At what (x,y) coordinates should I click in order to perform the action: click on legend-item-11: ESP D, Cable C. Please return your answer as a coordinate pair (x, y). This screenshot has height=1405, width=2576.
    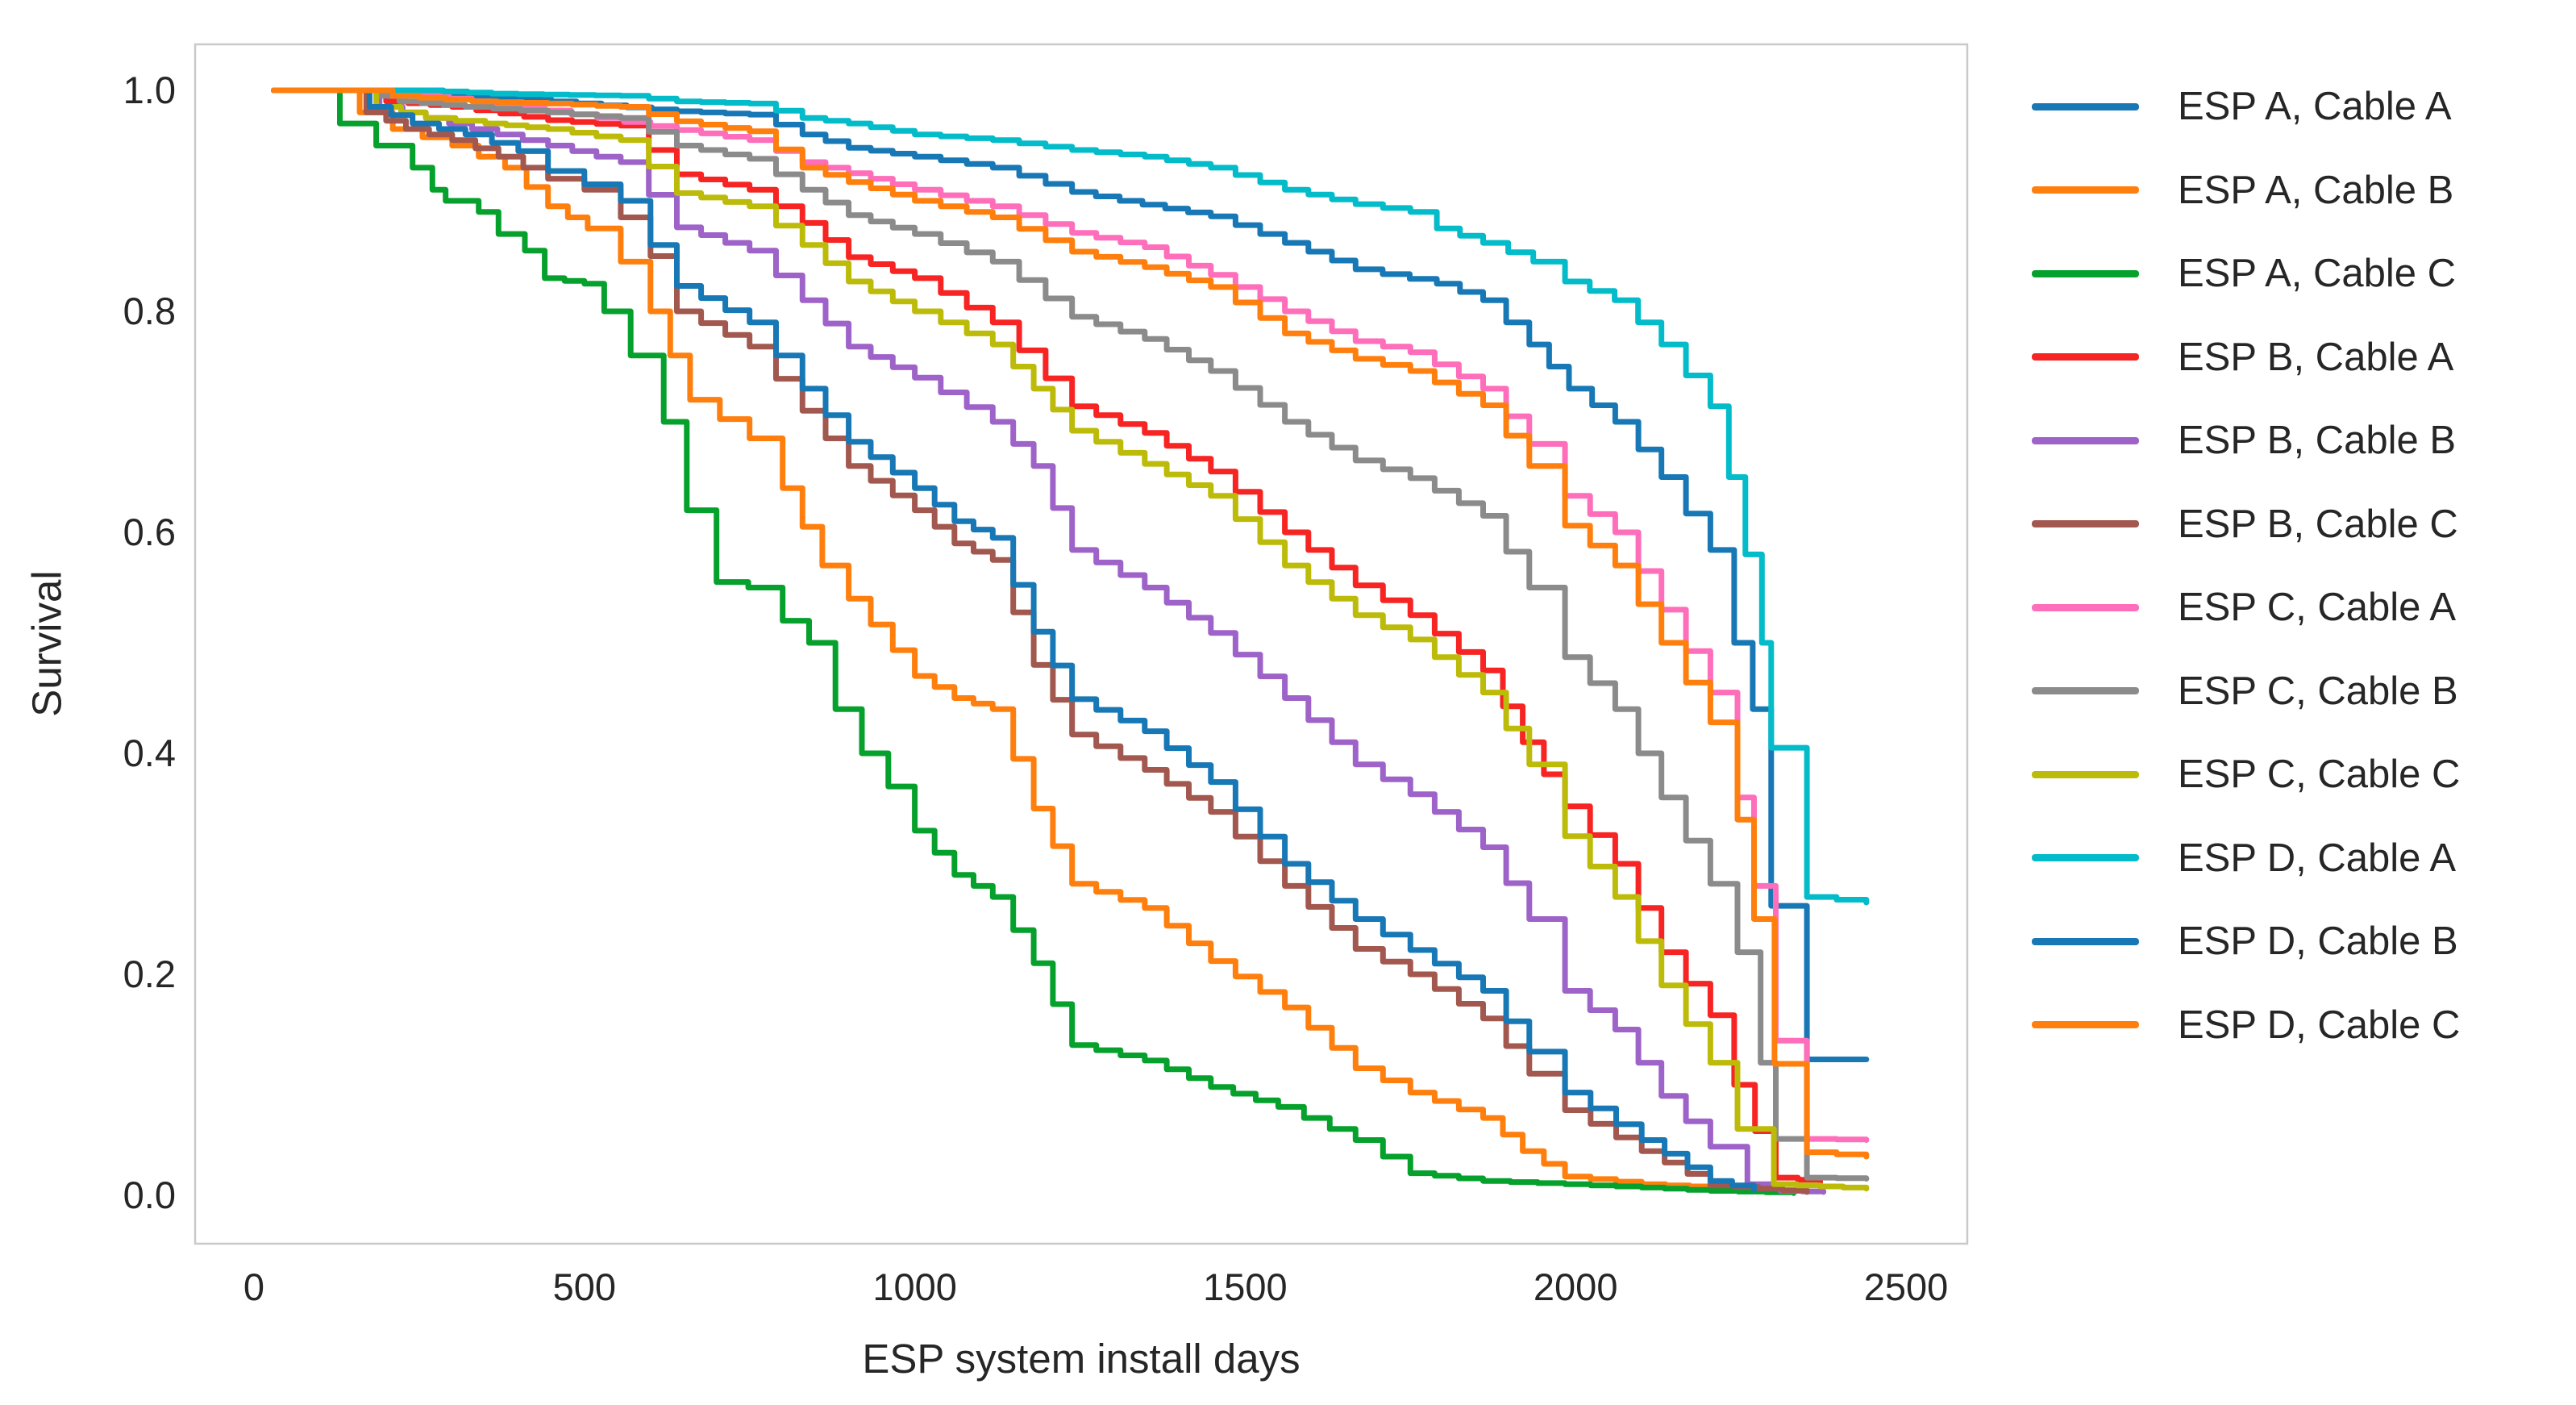
    Looking at the image, I should click on (2246, 1025).